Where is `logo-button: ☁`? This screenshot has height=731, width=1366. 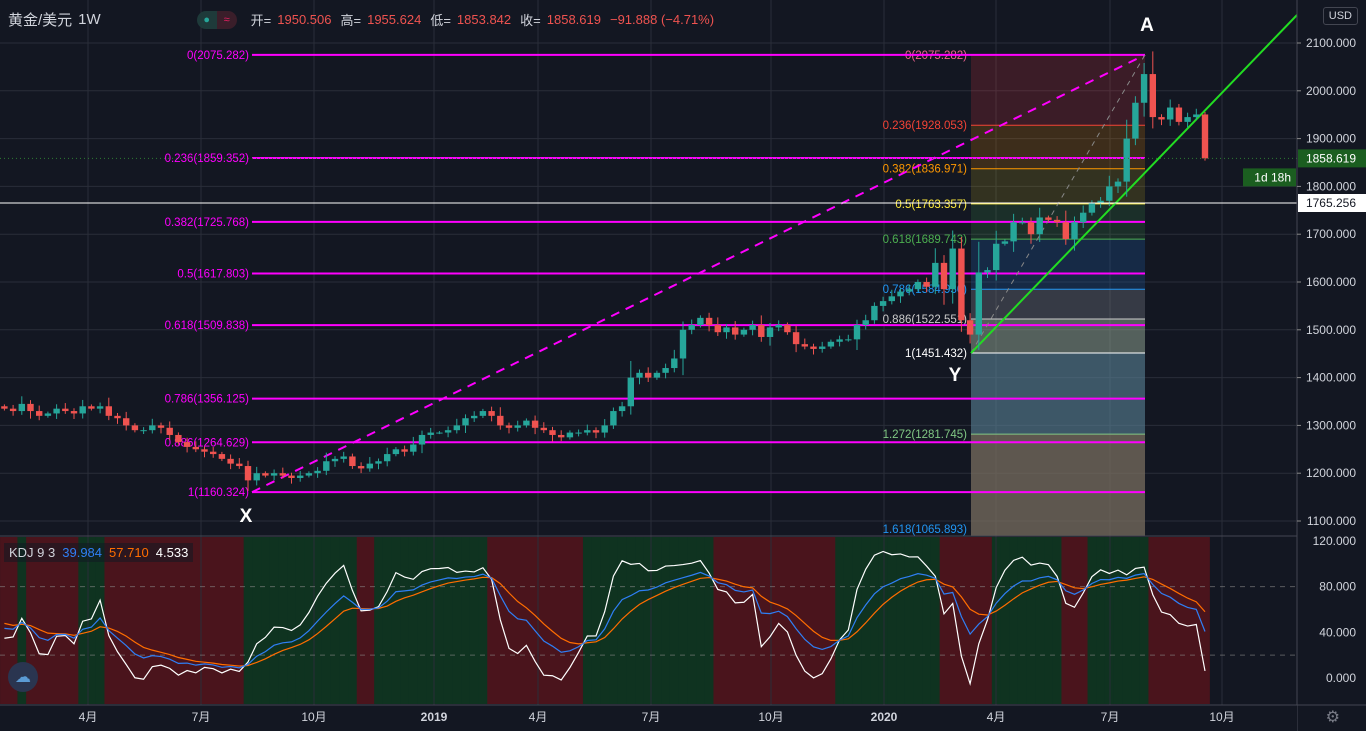 logo-button: ☁ is located at coordinates (23, 677).